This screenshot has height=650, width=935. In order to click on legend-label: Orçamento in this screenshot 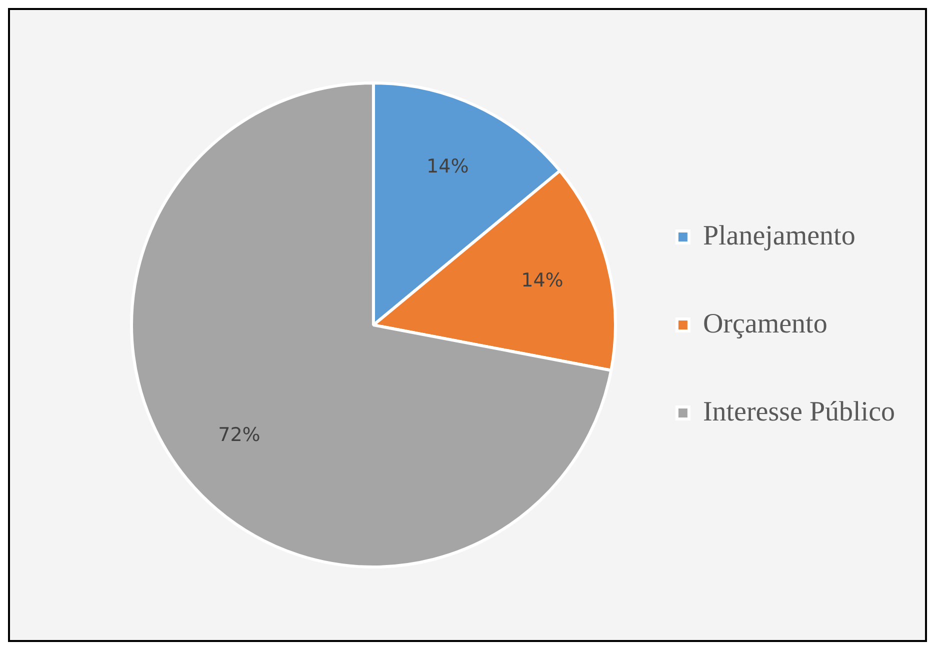, I will do `click(765, 324)`.